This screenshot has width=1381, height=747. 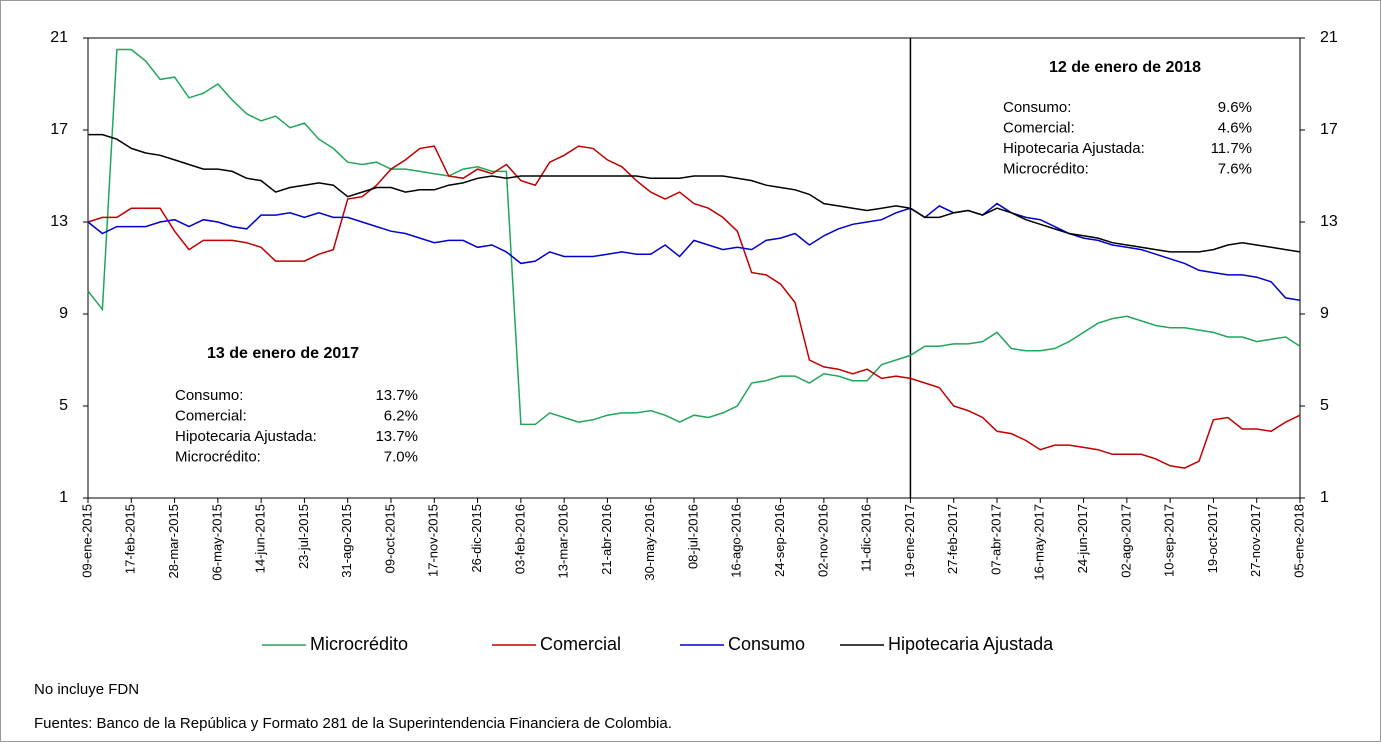 What do you see at coordinates (1125, 541) in the screenshot?
I see `x-tick-label: 02-ago-2017` at bounding box center [1125, 541].